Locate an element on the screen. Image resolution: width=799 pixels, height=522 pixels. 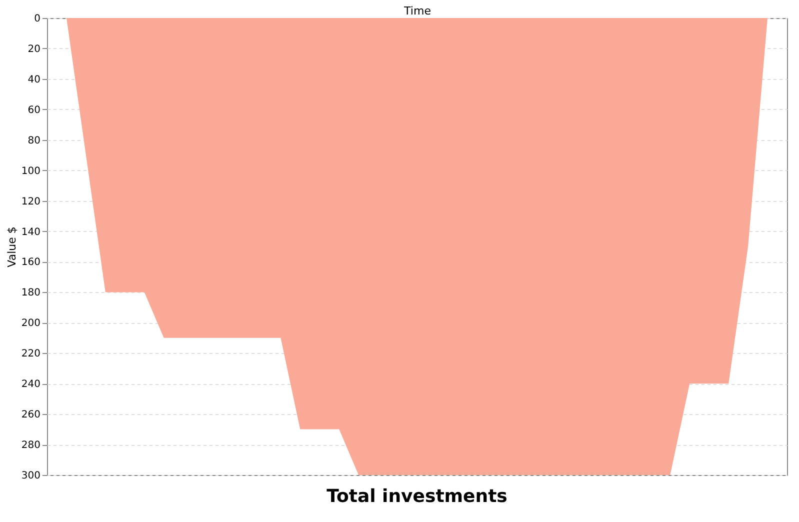
text: Total investments is located at coordinates (417, 496).